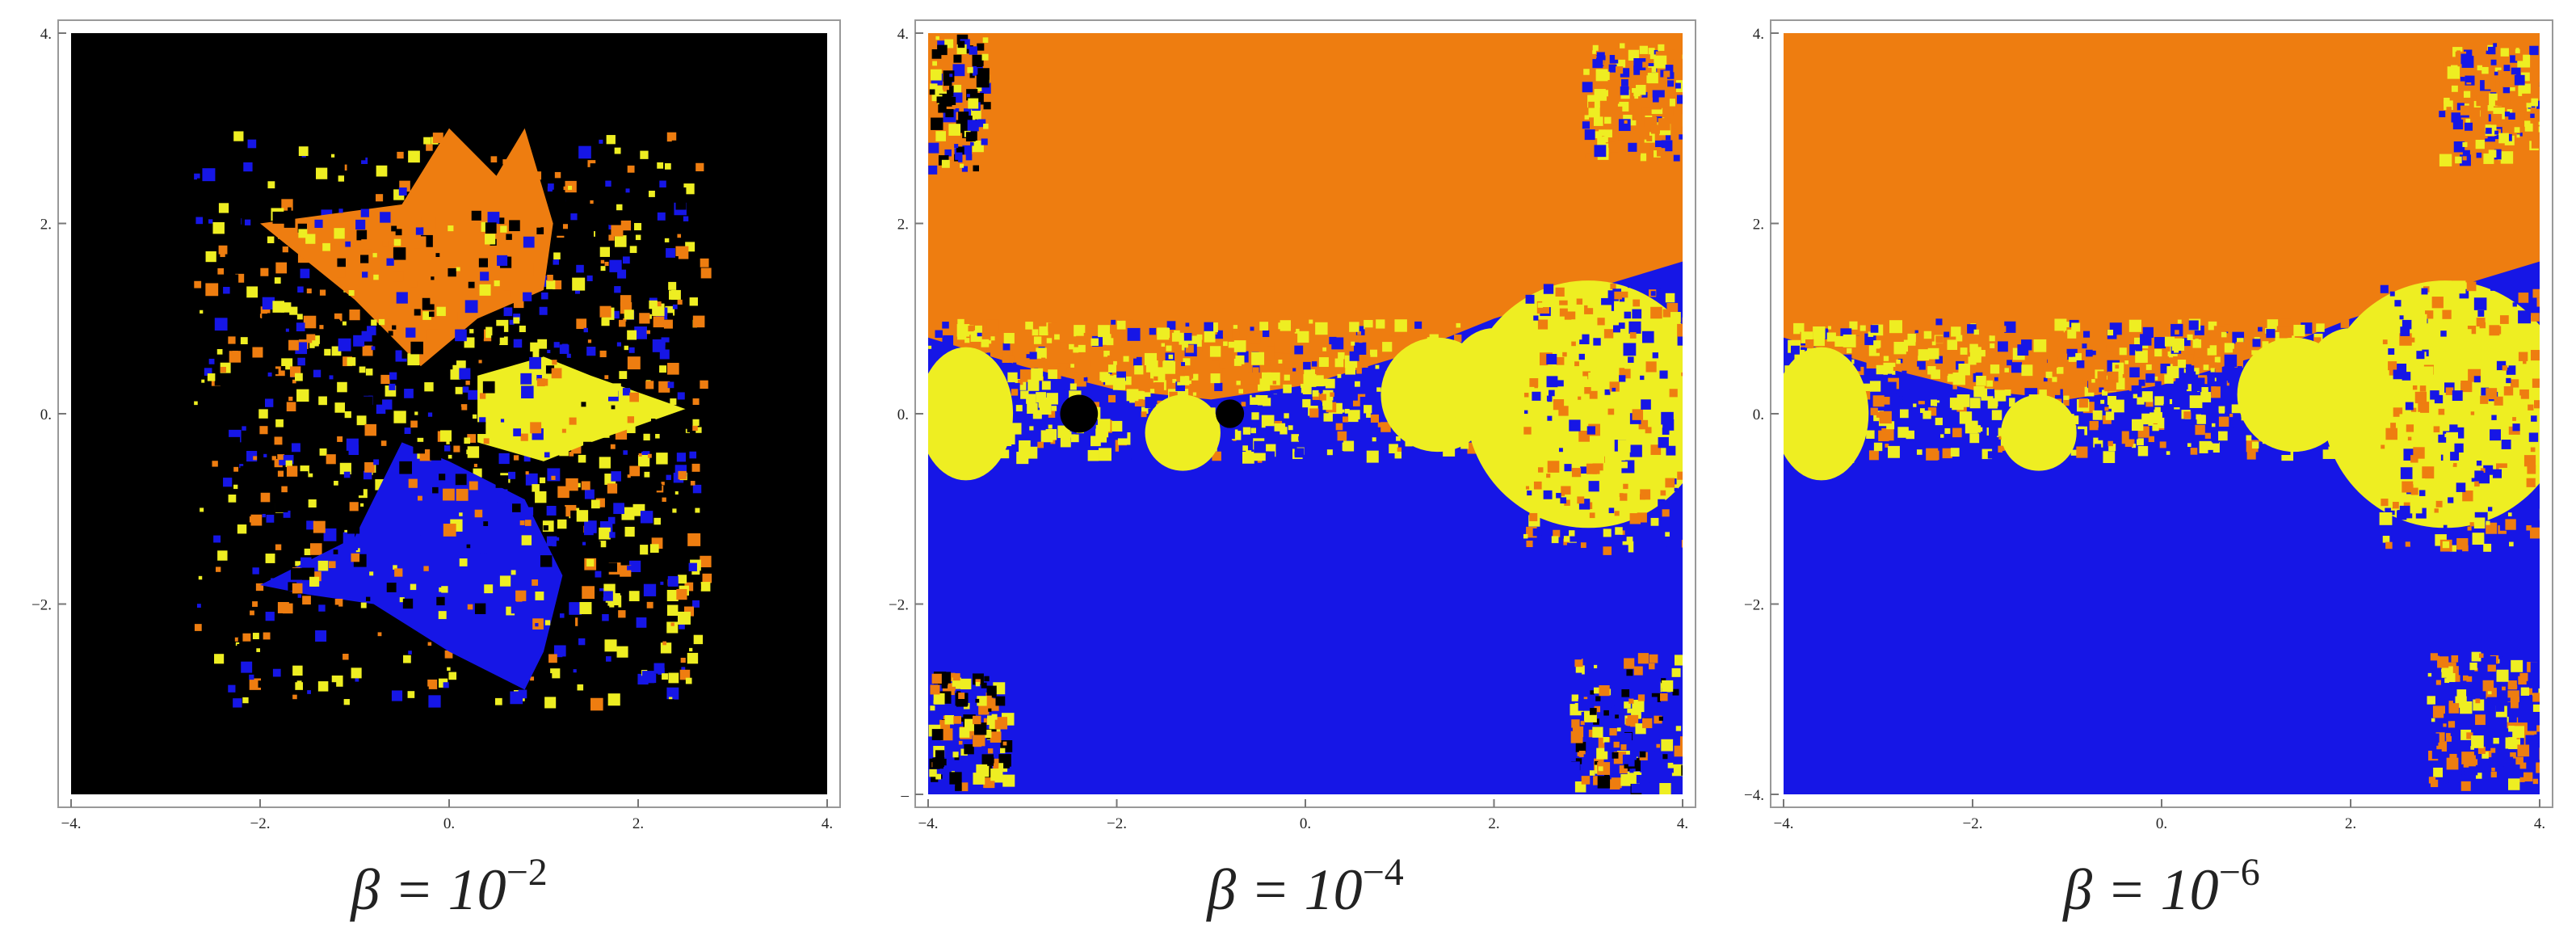 This screenshot has width=2576, height=939. Describe the element at coordinates (2350, 385) in the screenshot. I see `basin-region` at that location.